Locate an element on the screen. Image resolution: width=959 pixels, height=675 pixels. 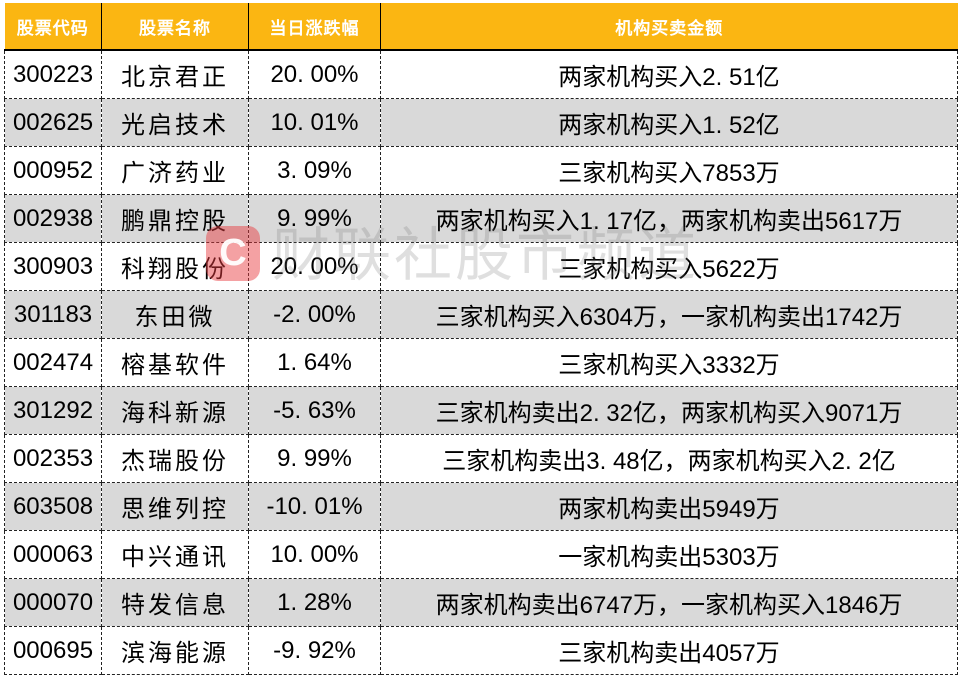
cell-name: 广济药业 is located at coordinates (175, 170).